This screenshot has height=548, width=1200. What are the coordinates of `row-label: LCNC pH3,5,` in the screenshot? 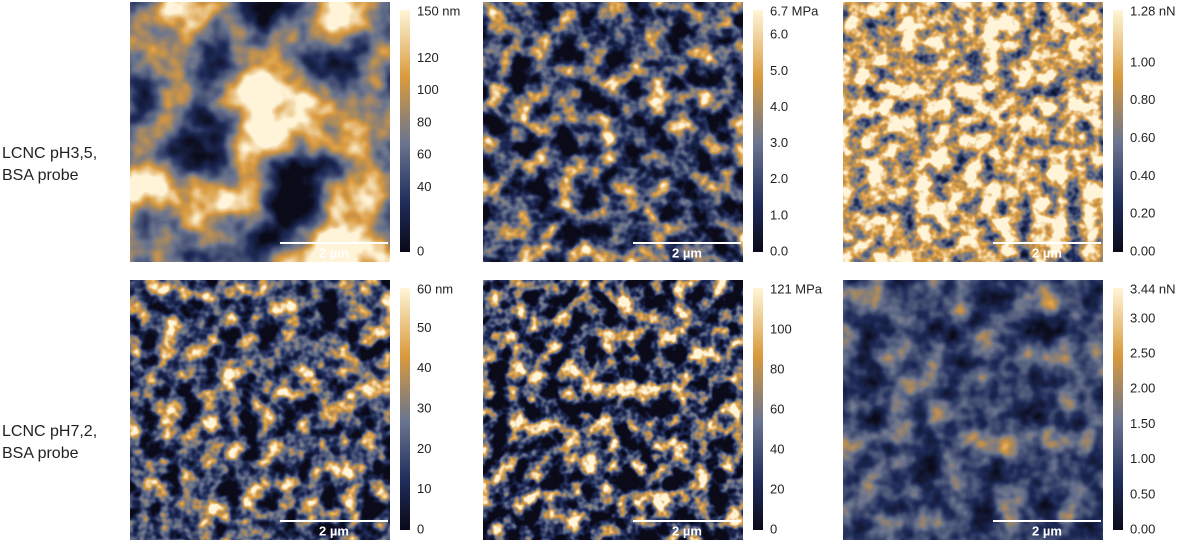 It's located at (49, 153).